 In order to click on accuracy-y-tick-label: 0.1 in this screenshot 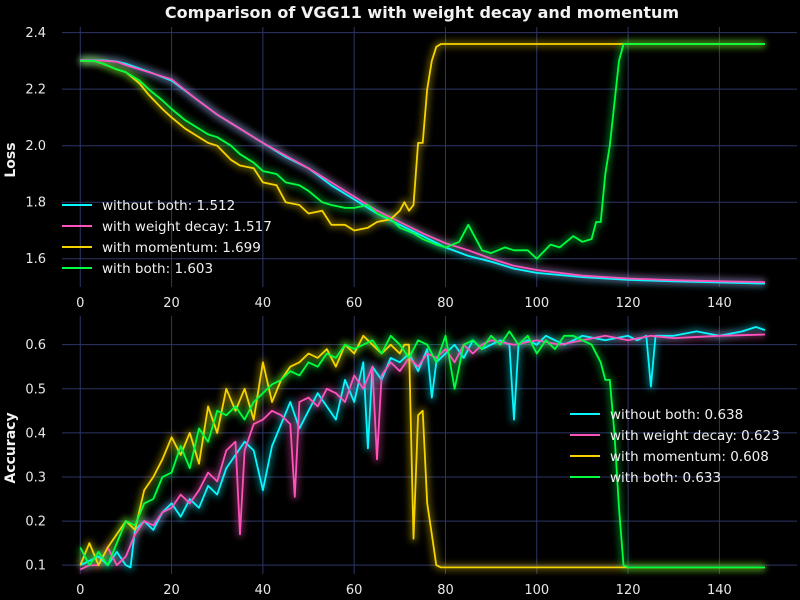, I will do `click(35, 566)`.